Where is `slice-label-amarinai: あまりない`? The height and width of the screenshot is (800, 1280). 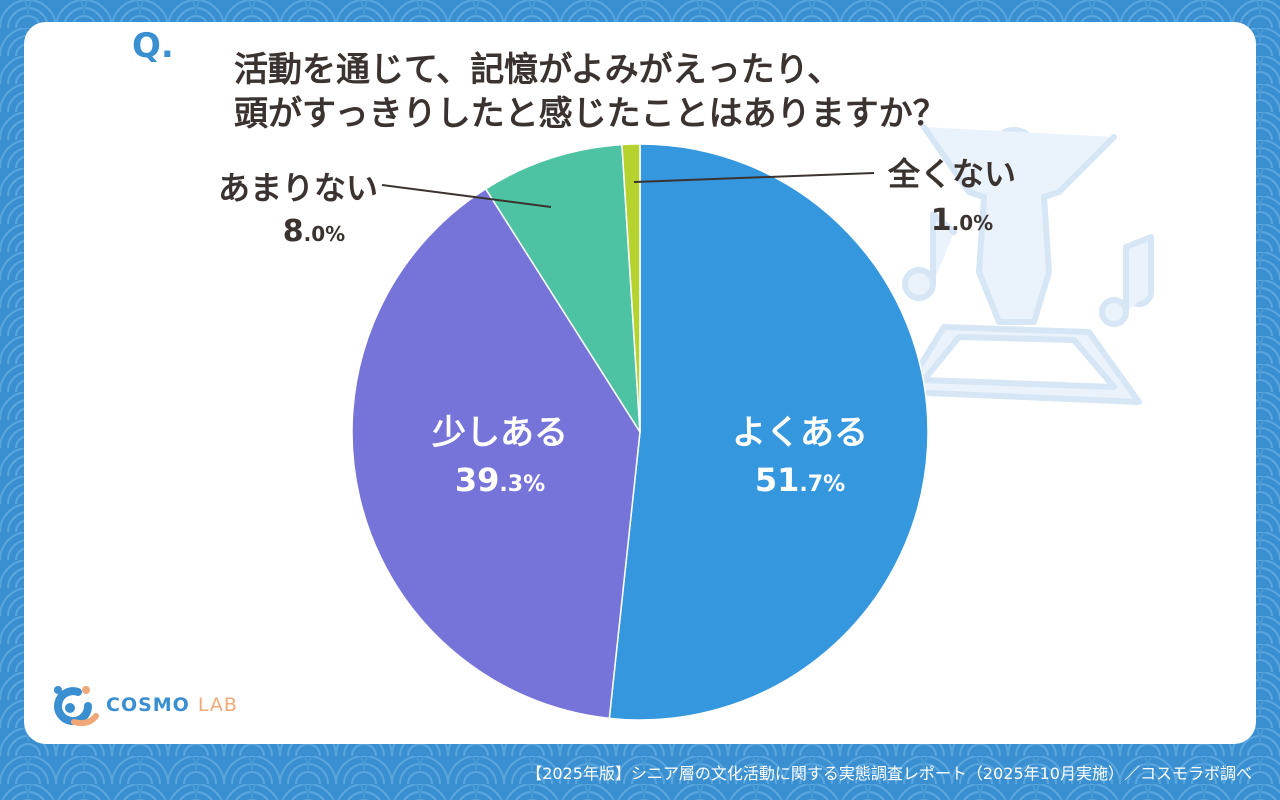
slice-label-amarinai: あまりない is located at coordinates (298, 188).